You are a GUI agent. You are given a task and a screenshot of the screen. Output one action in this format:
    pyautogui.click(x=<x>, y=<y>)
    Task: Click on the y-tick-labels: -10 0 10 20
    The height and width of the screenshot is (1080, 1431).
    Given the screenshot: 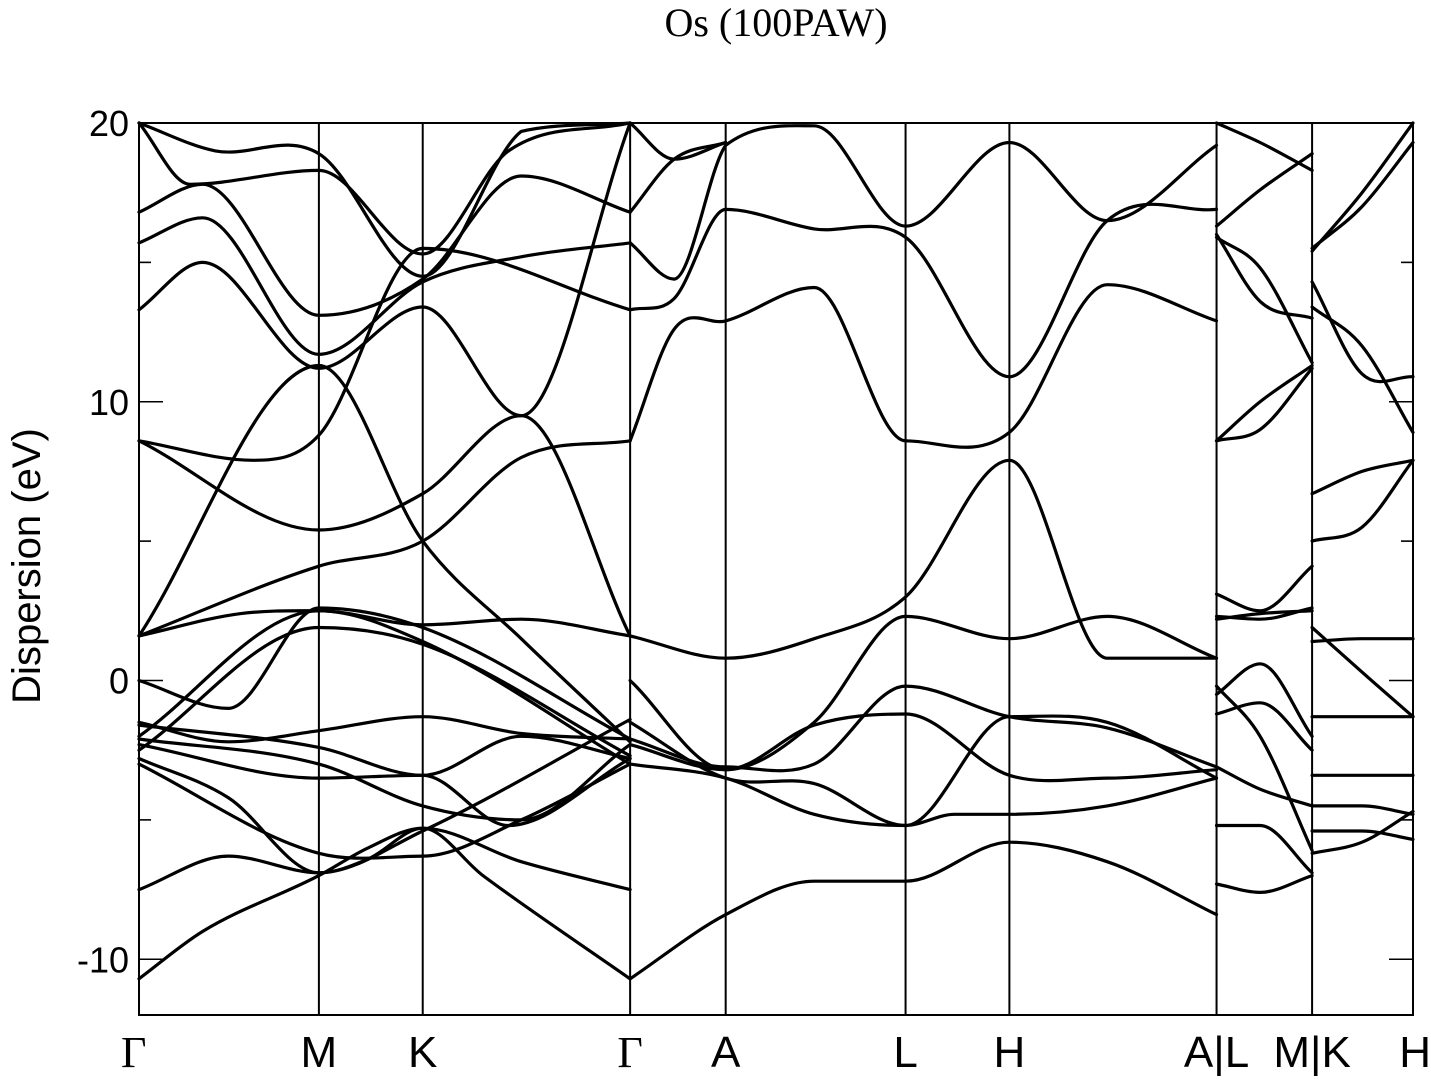 What is the action you would take?
    pyautogui.click(x=103, y=541)
    